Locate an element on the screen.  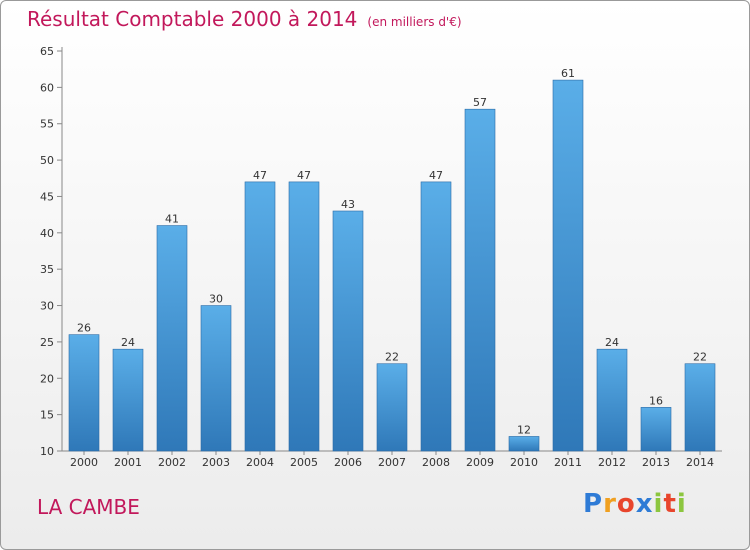
data-label-2011: 61 is located at coordinates (568, 73).